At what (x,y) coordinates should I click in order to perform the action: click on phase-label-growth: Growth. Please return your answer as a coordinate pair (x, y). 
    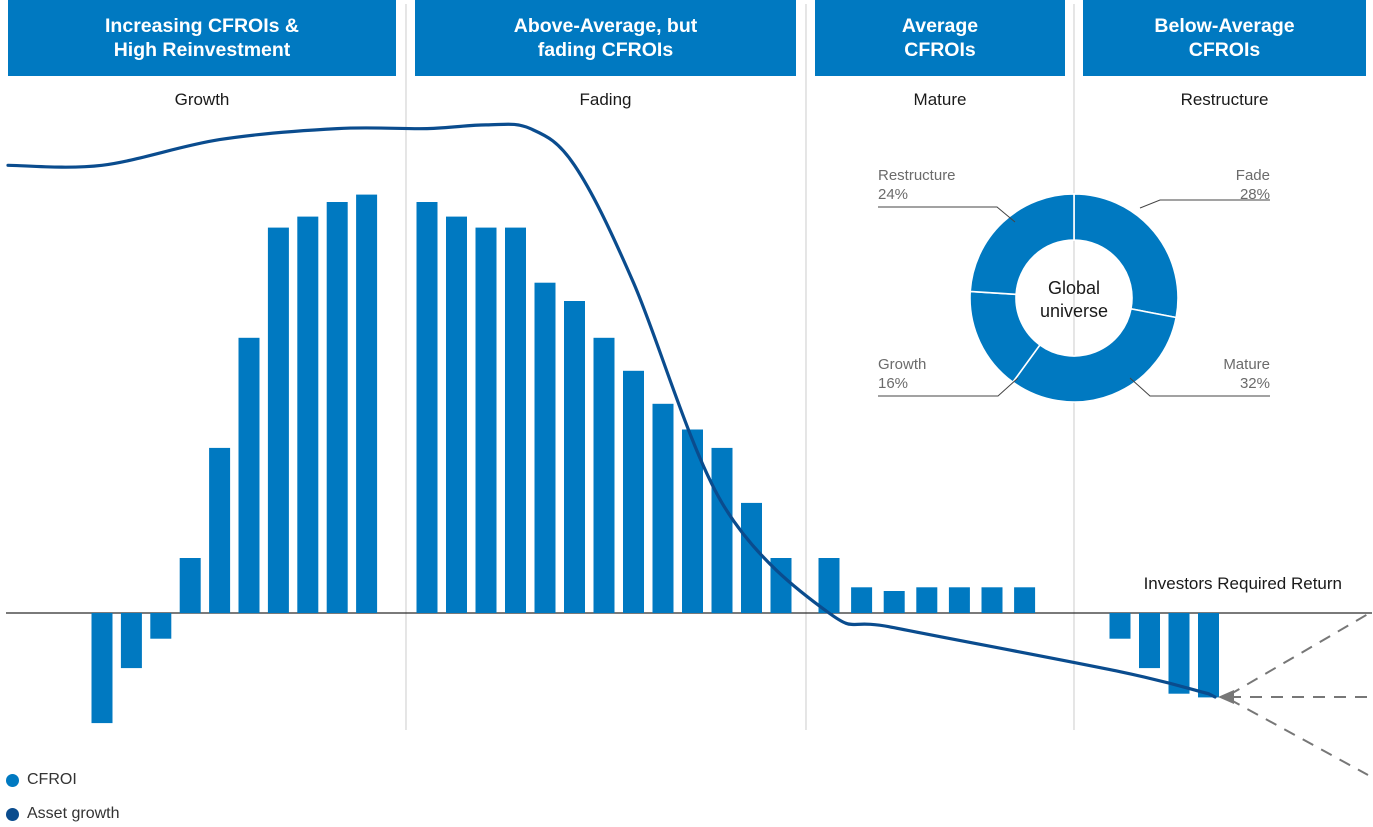
    Looking at the image, I should click on (202, 99).